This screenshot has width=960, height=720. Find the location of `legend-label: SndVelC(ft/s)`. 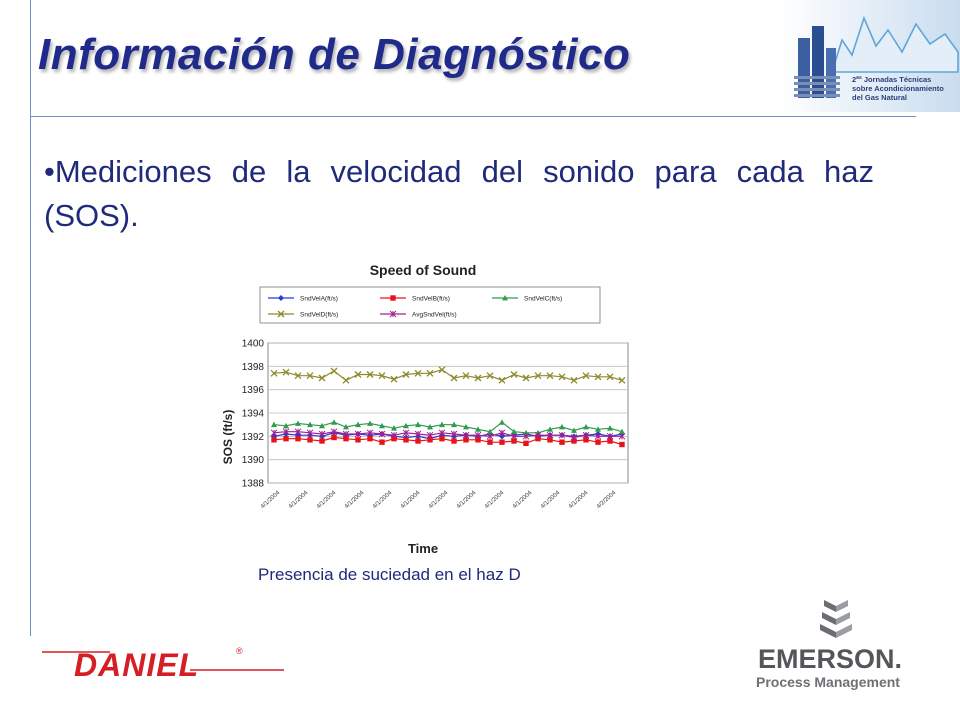

legend-label: SndVelC(ft/s) is located at coordinates (543, 299).